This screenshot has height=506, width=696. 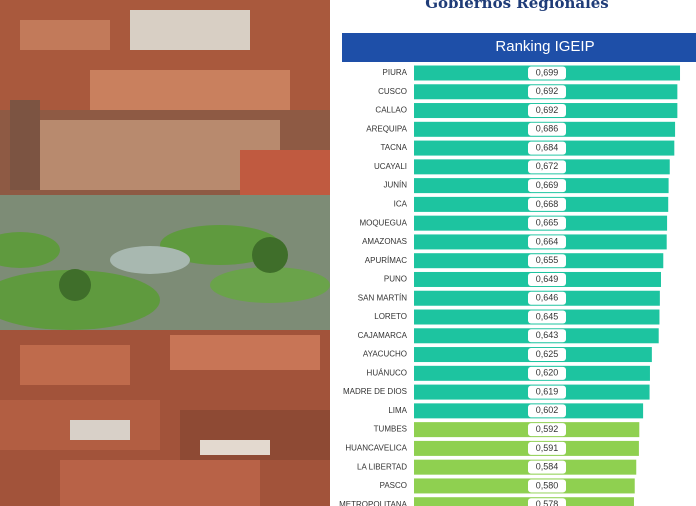 What do you see at coordinates (544, 46) in the screenshot?
I see `chart-subtitle: Ranking IGEIP` at bounding box center [544, 46].